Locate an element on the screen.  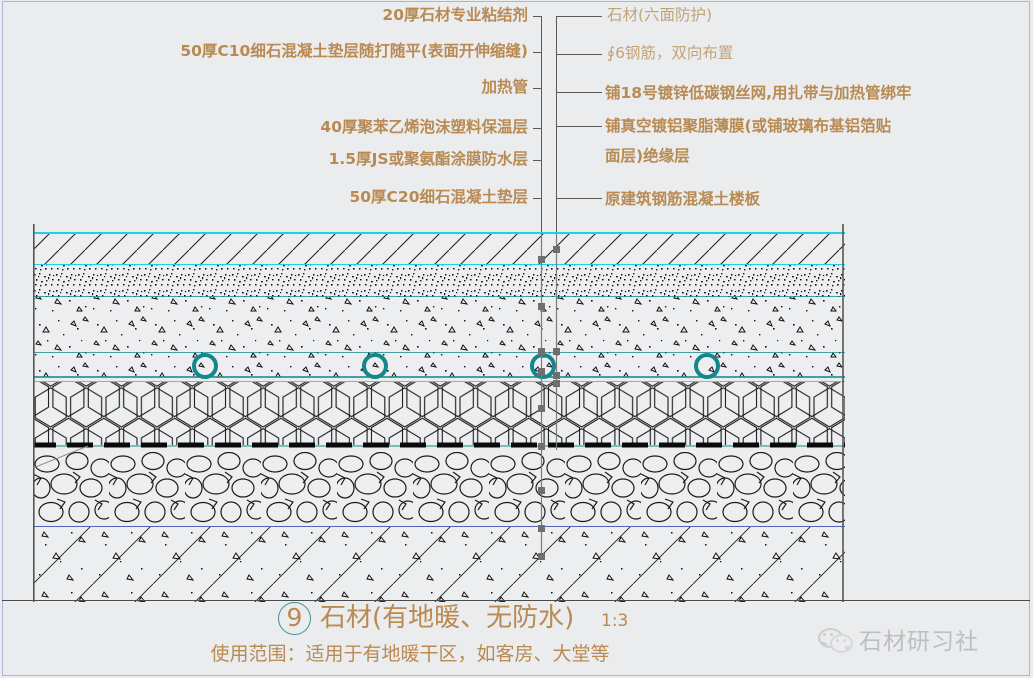
wechat-icon is located at coordinates (835, 640).